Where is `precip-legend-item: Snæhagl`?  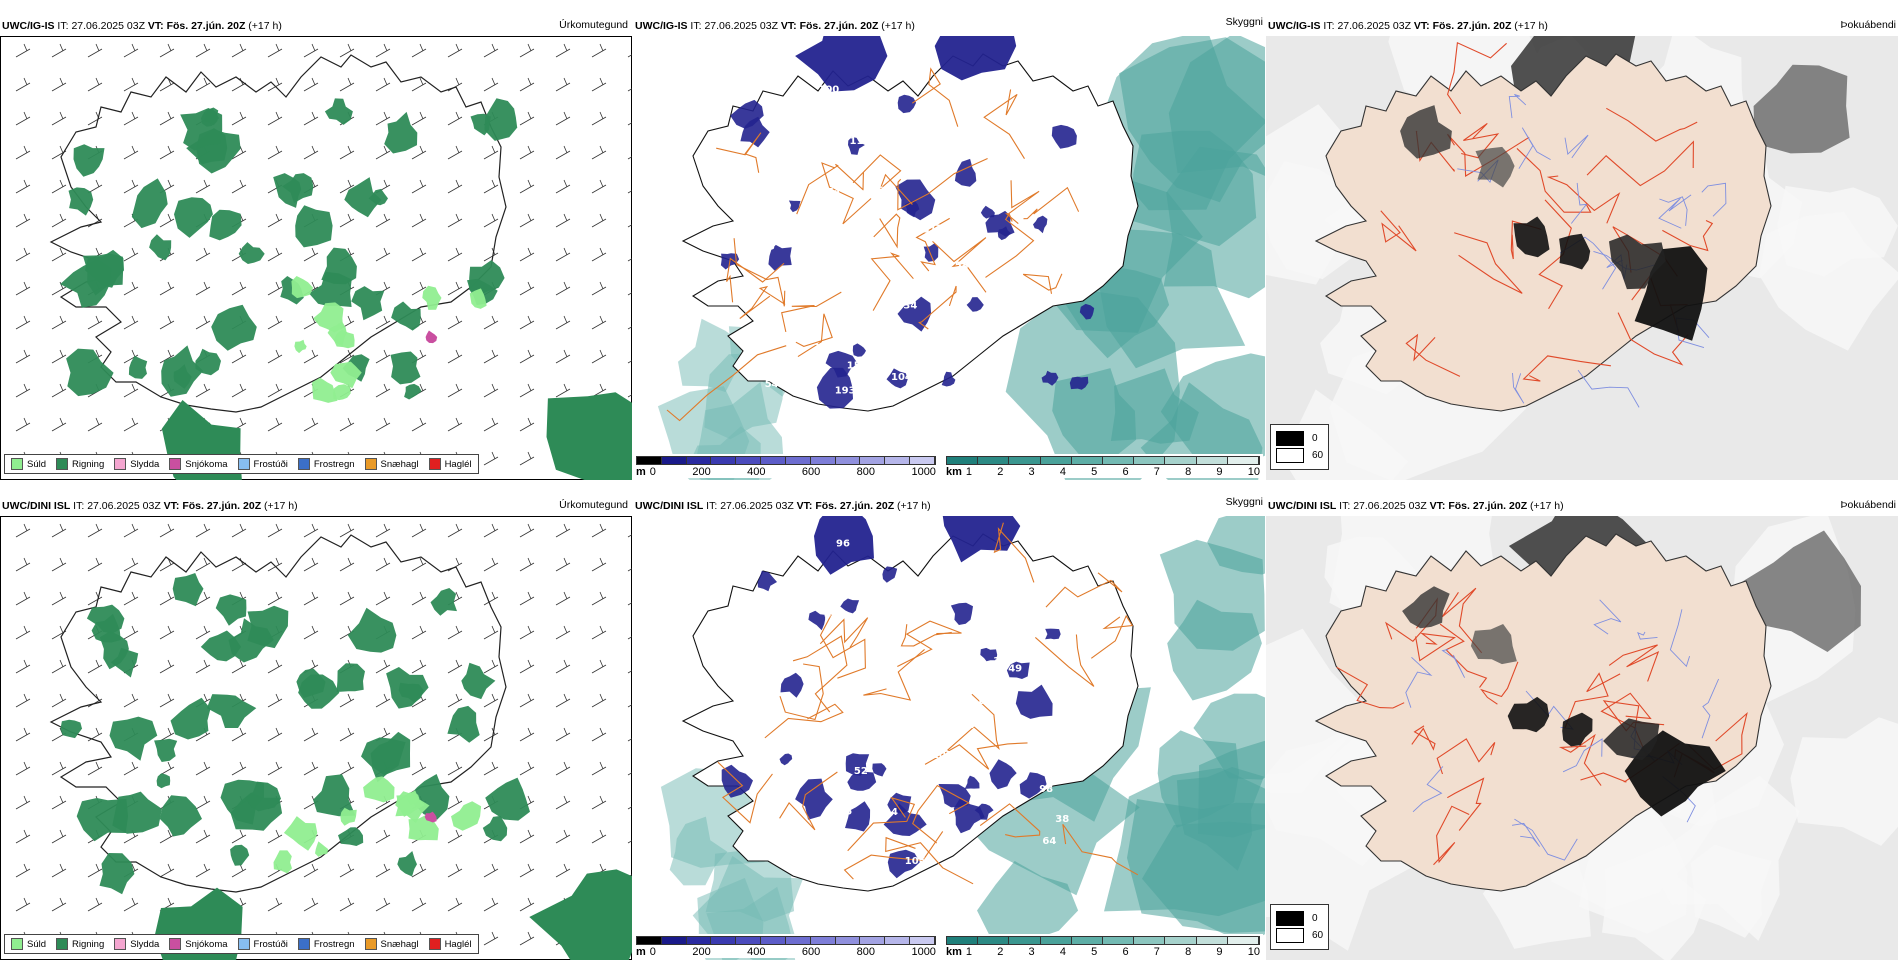
precip-legend-item: Snæhagl is located at coordinates (391, 464).